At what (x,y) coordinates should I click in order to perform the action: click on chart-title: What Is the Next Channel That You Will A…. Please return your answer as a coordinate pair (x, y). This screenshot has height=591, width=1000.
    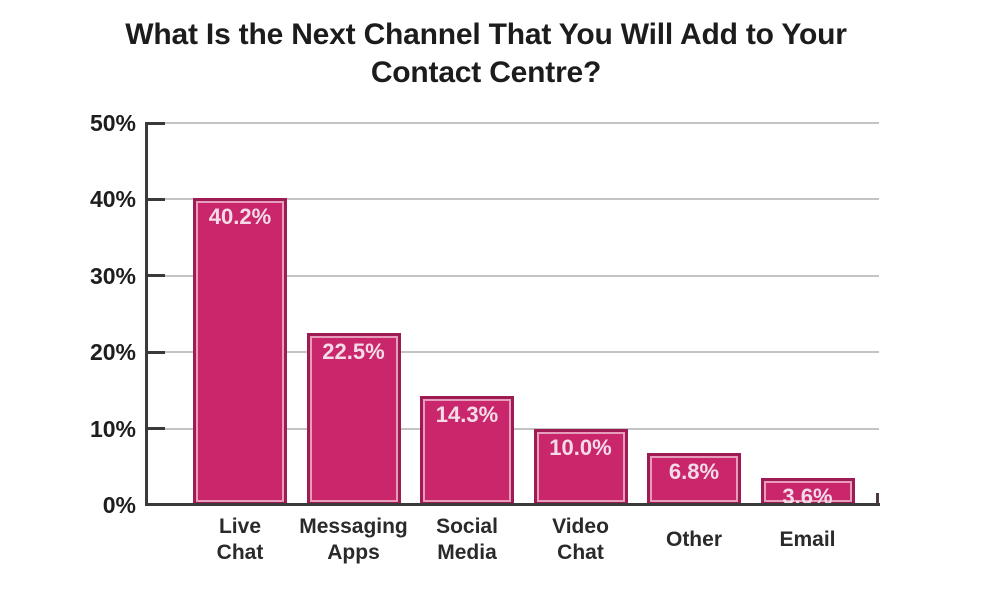
    Looking at the image, I should click on (486, 53).